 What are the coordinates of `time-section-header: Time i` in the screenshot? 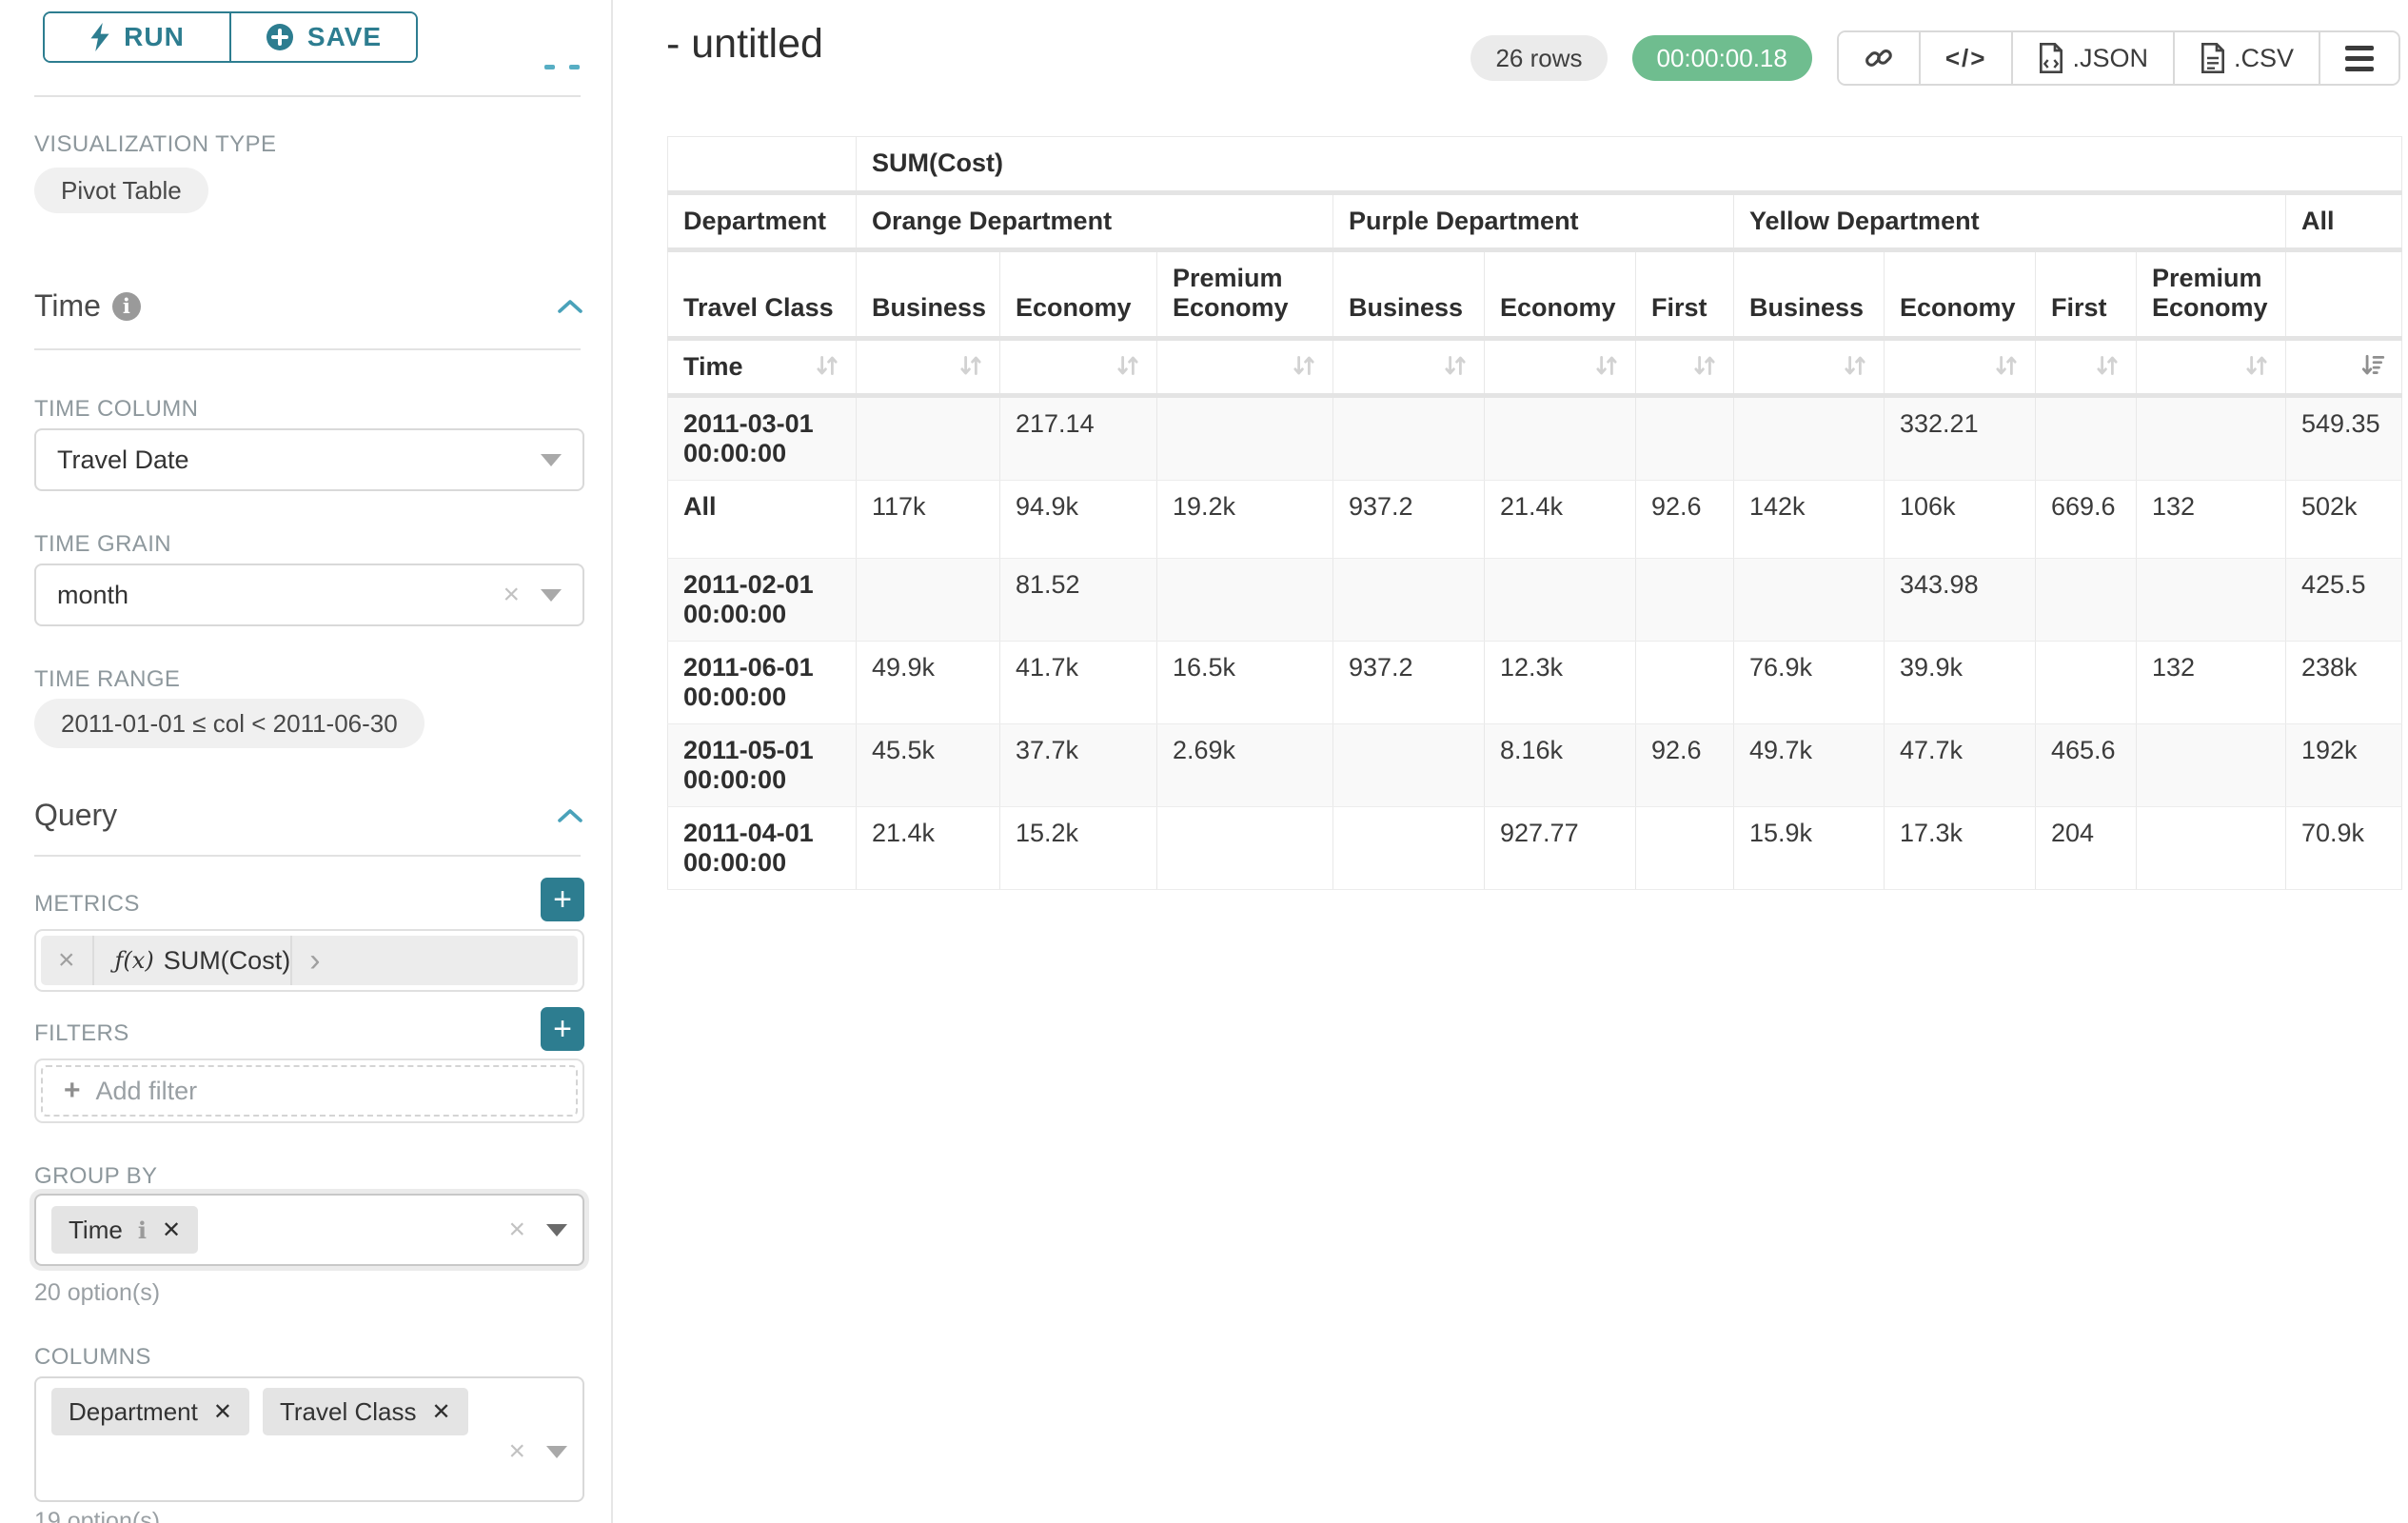 It's located at (309, 306).